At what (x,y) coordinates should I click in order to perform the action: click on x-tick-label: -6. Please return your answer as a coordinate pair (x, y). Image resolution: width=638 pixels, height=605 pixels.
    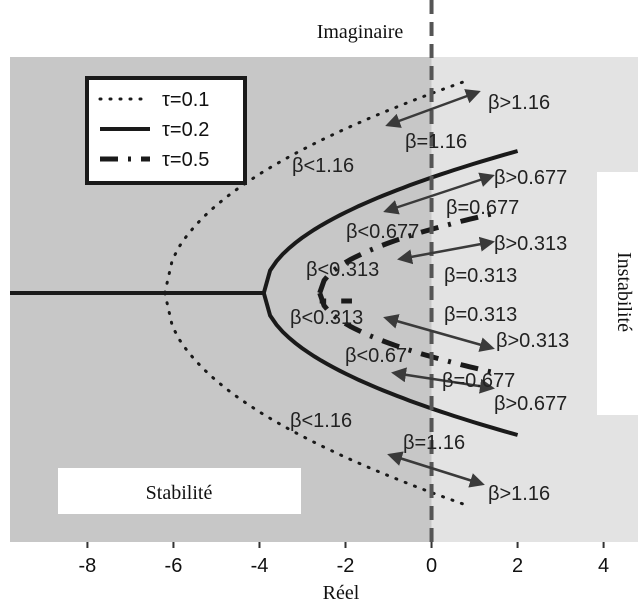
    Looking at the image, I should click on (174, 566).